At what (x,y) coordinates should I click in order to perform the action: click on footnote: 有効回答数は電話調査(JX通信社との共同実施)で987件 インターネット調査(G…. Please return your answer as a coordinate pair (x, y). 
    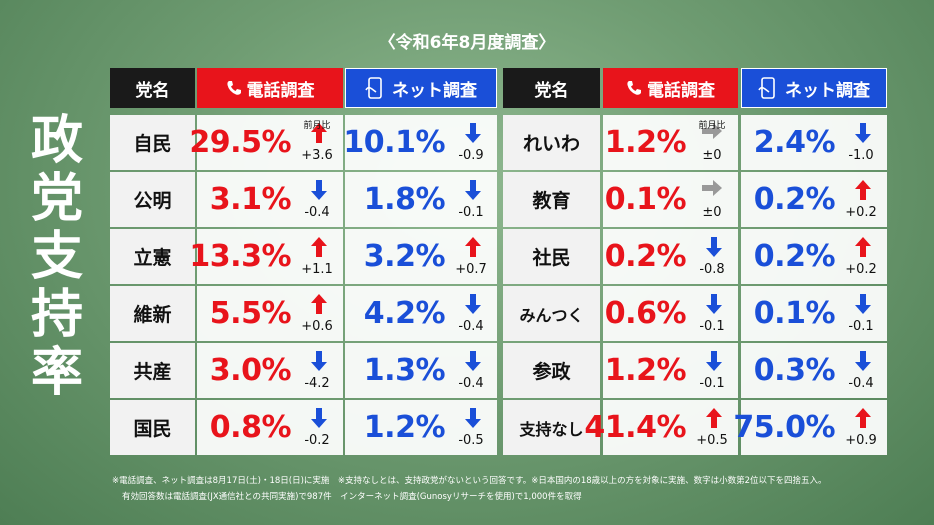
    Looking at the image, I should click on (352, 497).